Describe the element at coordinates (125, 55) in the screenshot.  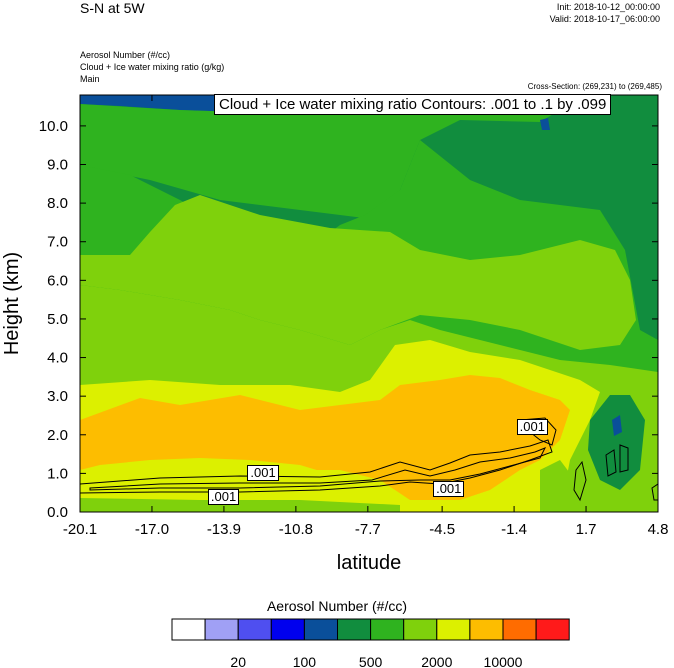
I see `field-aerosol: Aerosol Number (#/cc)` at that location.